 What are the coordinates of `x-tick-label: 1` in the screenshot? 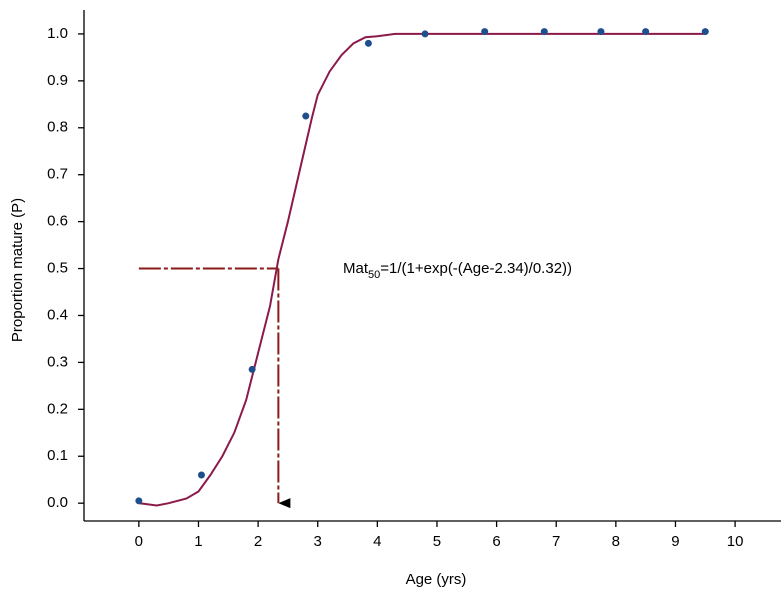 It's located at (198, 541).